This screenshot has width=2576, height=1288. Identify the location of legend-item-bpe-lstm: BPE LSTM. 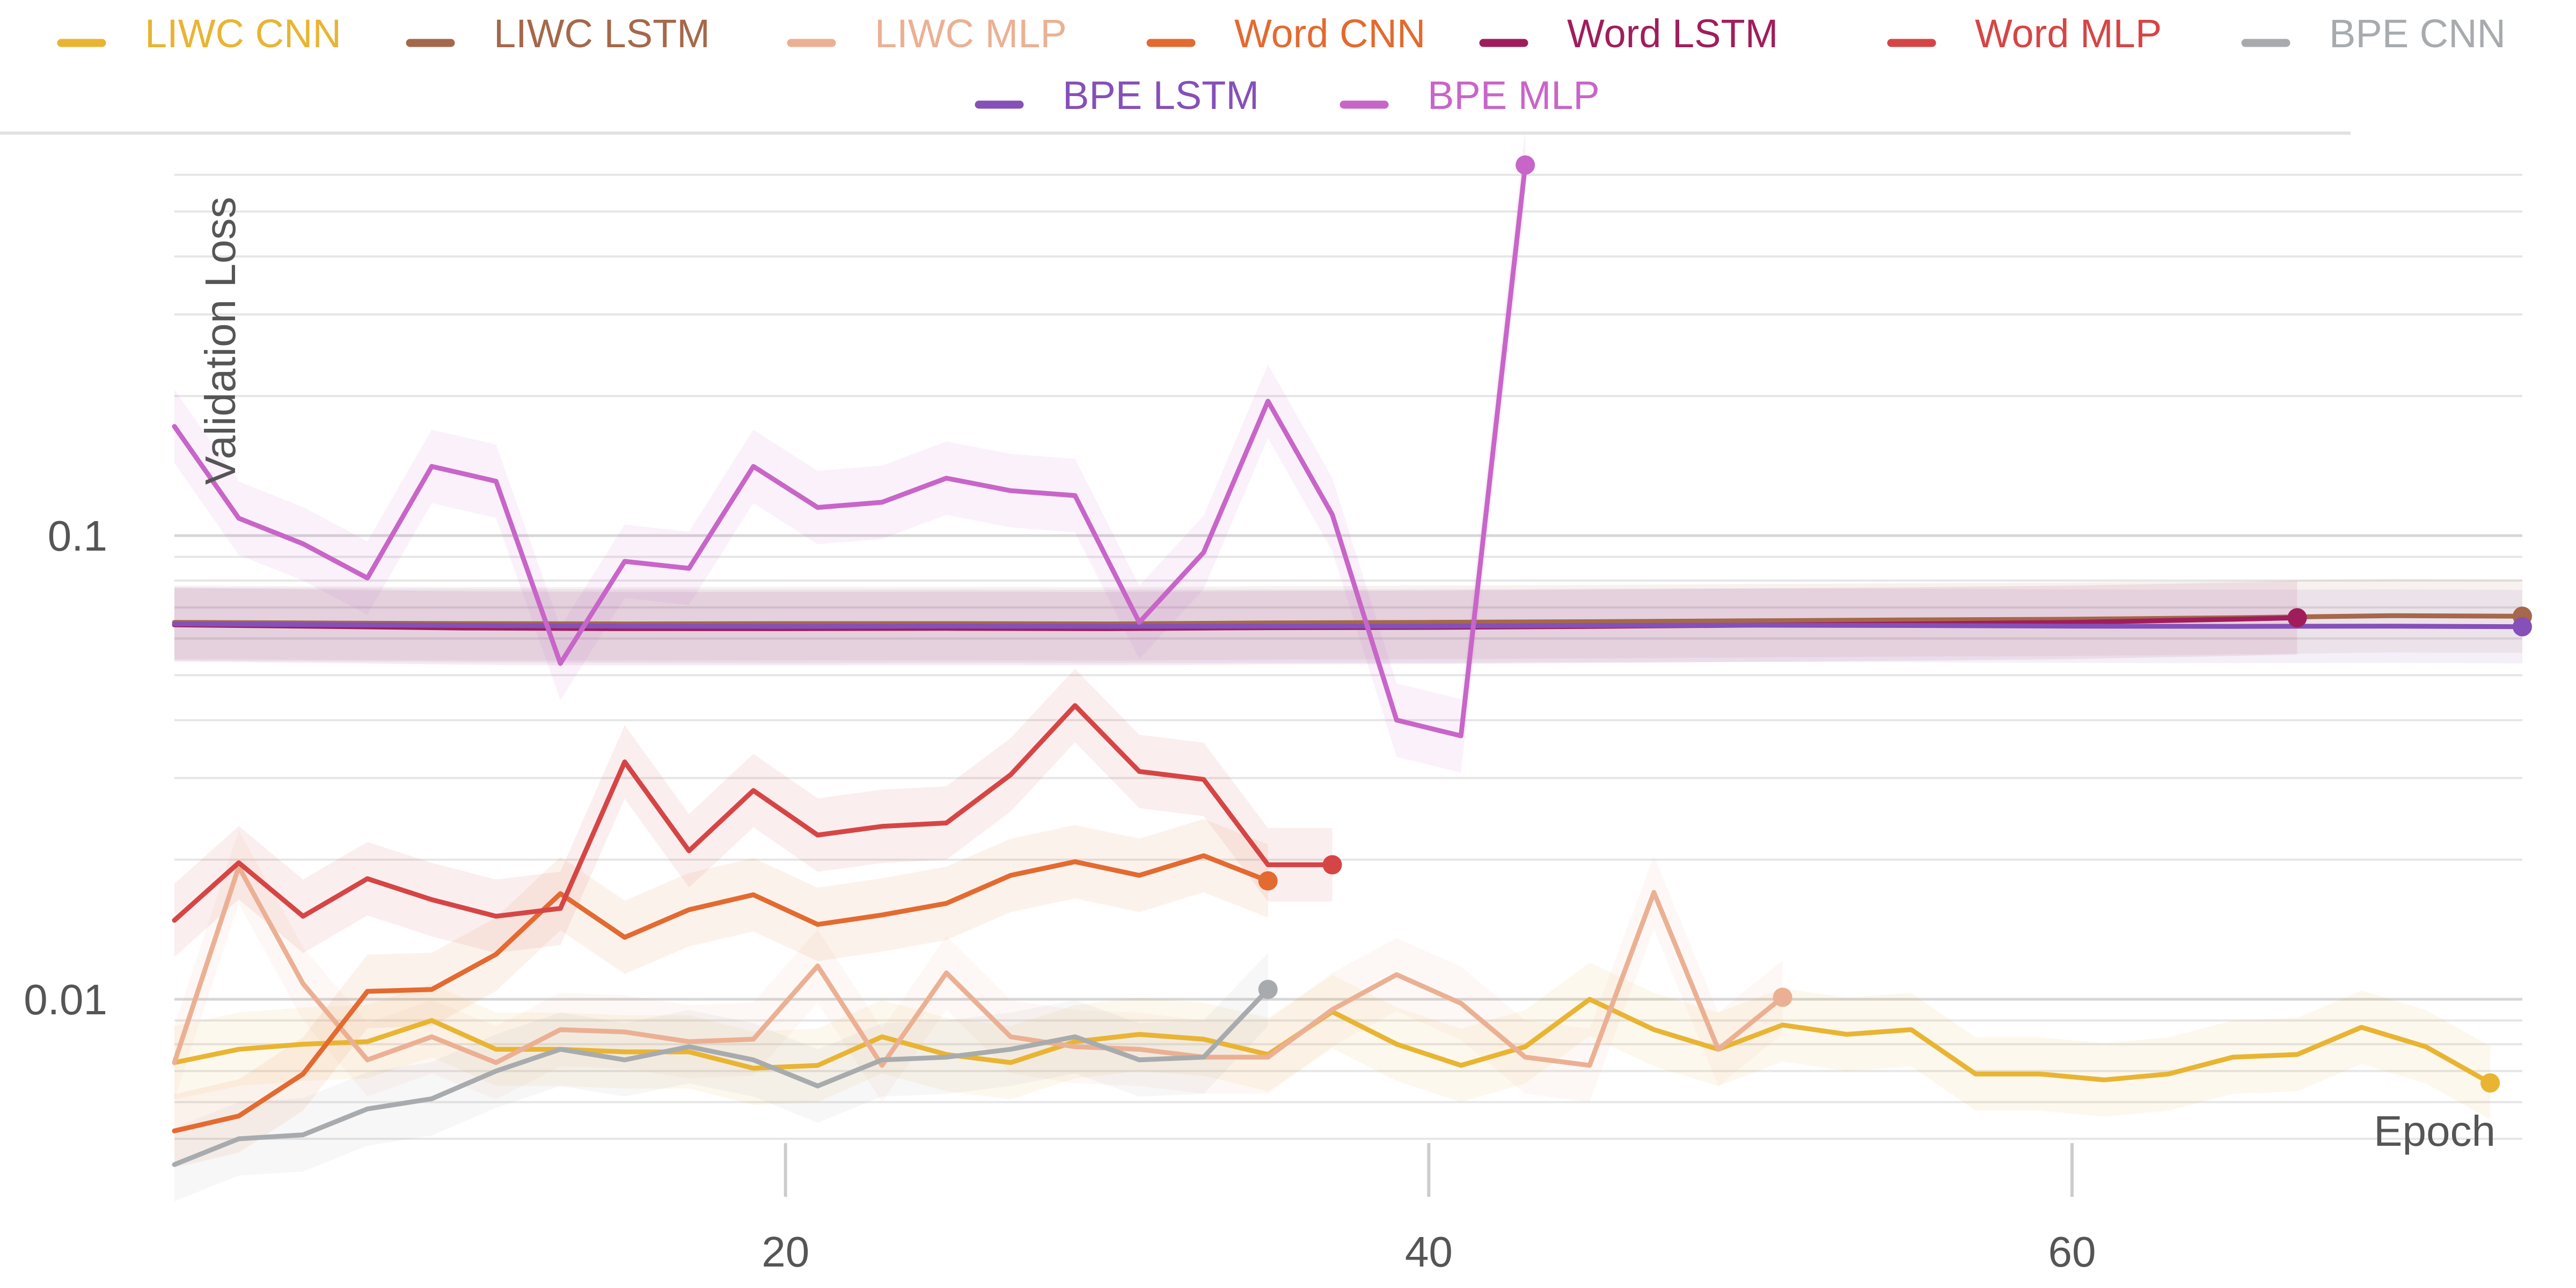
(1117, 95).